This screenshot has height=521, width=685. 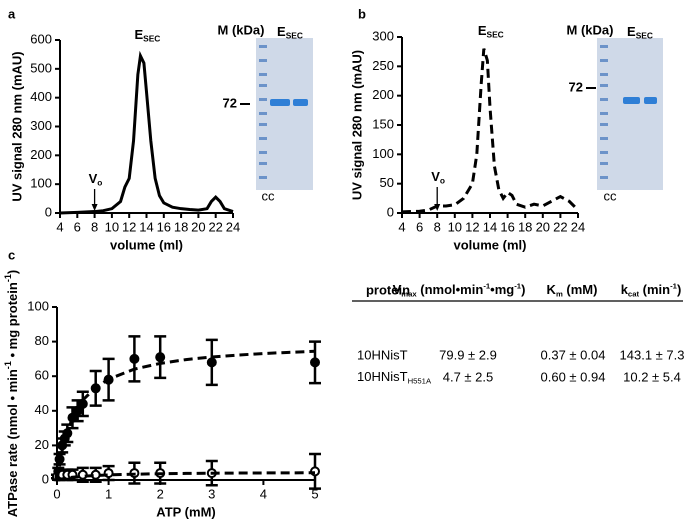 I want to click on text-part: H551A, so click(x=420, y=380).